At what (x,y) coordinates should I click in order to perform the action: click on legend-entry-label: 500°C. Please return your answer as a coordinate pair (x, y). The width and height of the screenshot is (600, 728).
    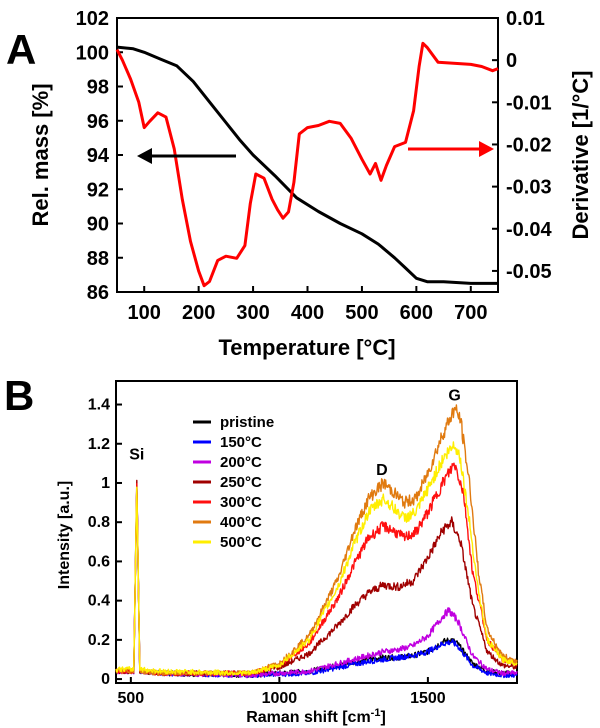
    Looking at the image, I should click on (241, 542).